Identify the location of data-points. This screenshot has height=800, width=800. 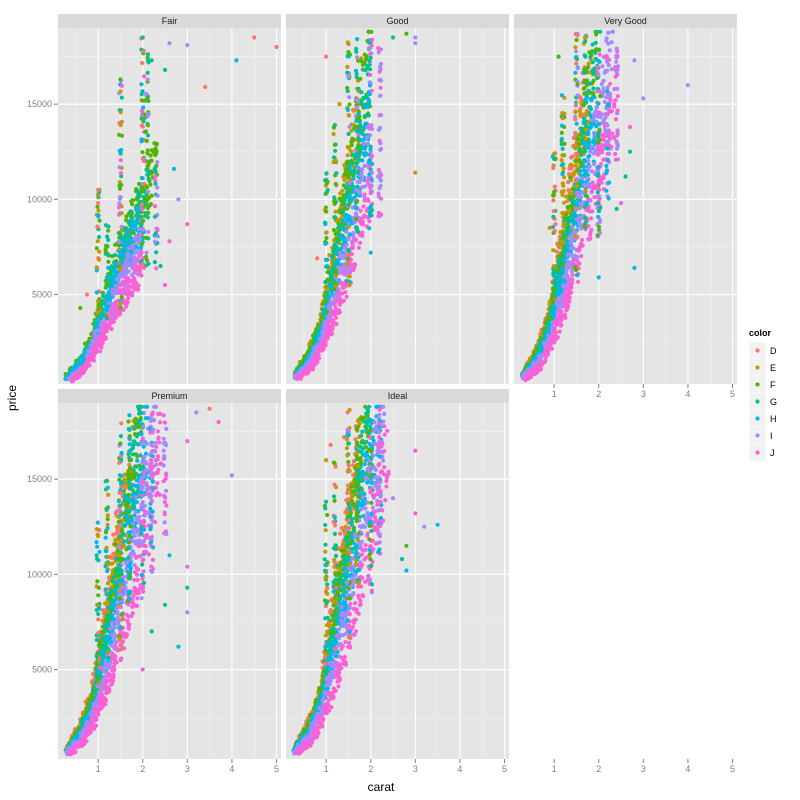
(171, 209).